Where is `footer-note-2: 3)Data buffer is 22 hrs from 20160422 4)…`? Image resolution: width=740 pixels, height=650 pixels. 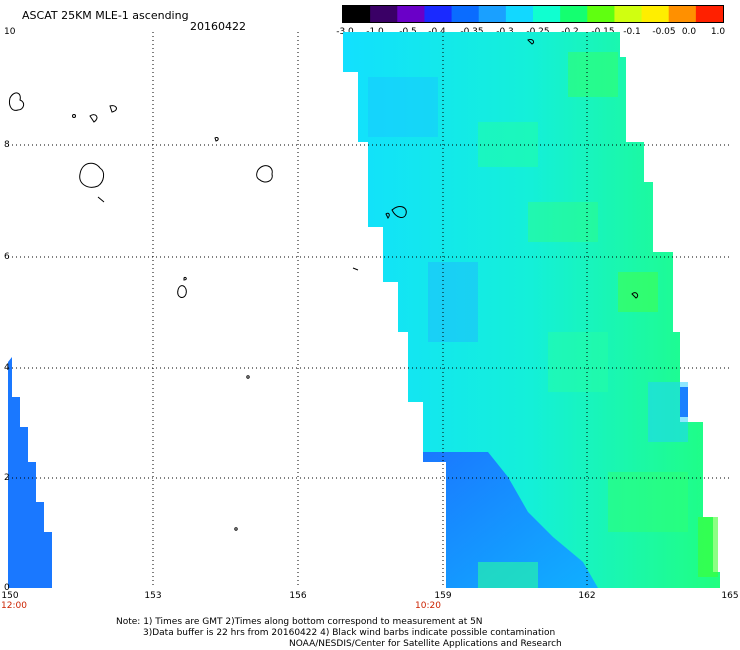 footer-note-2: 3)Data buffer is 22 hrs from 20160422 4)… is located at coordinates (349, 633).